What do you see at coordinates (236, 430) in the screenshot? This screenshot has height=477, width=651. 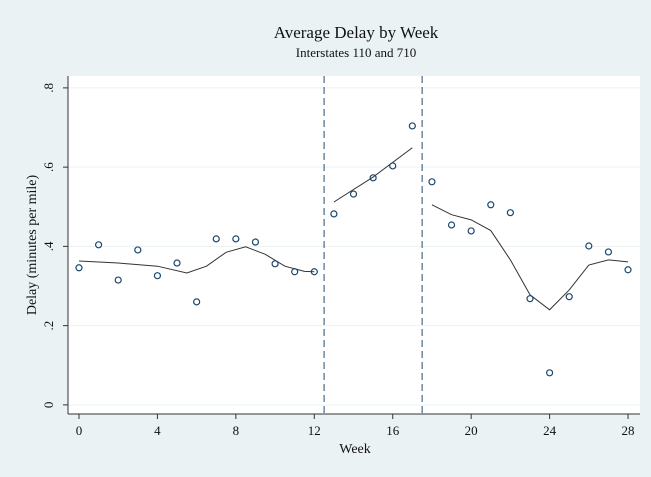 I see `x-tick-label: 8` at bounding box center [236, 430].